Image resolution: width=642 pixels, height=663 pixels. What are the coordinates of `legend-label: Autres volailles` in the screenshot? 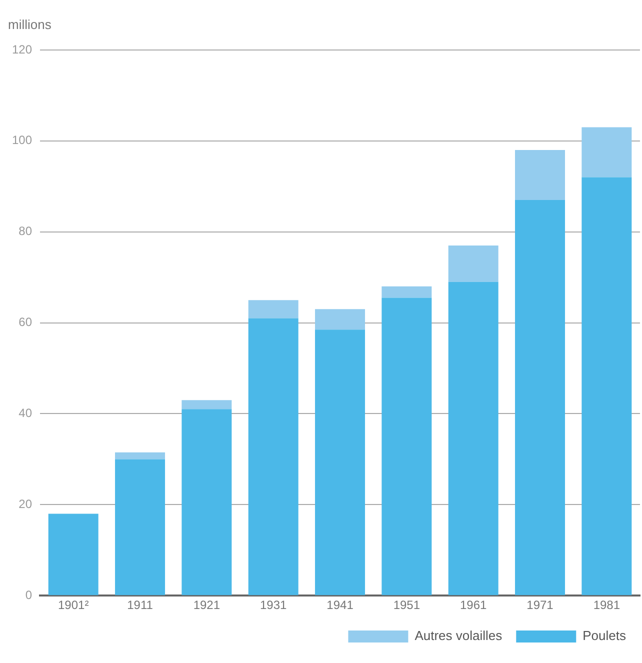 It's located at (458, 636).